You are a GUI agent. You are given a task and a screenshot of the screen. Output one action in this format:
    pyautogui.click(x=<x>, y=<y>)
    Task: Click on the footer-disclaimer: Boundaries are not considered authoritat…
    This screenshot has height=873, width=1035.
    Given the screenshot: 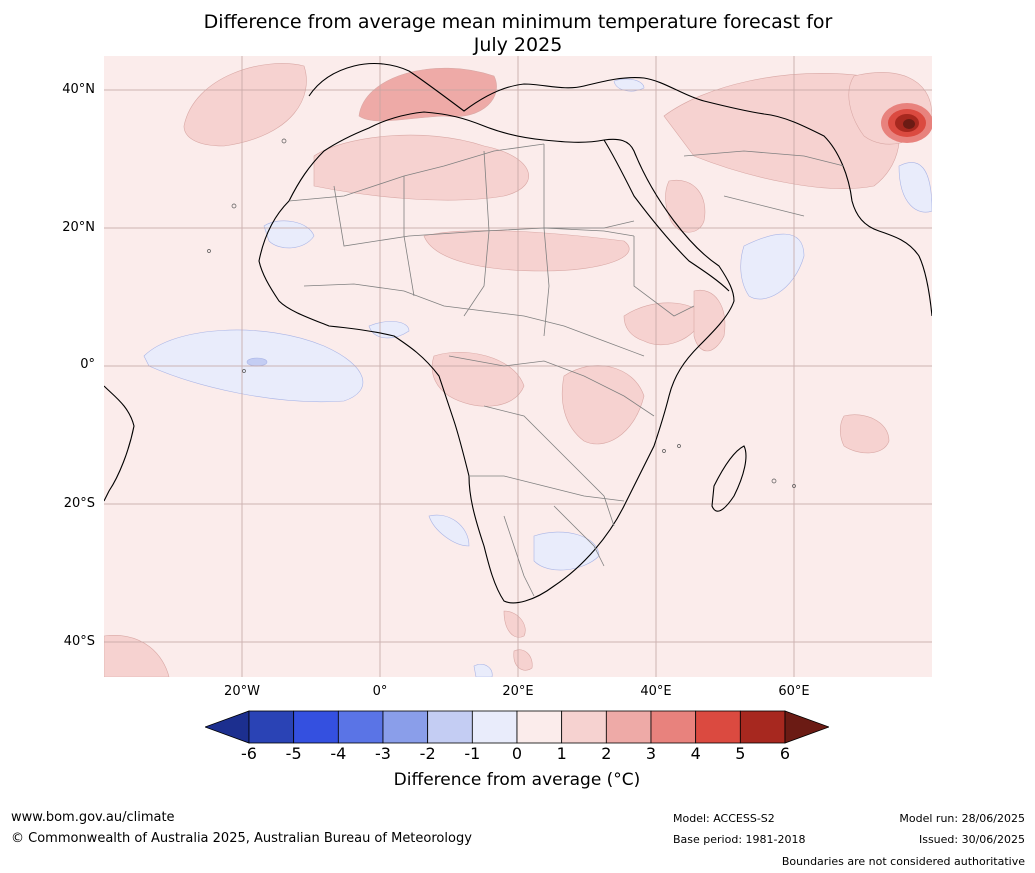 What is the action you would take?
    pyautogui.click(x=903, y=861)
    